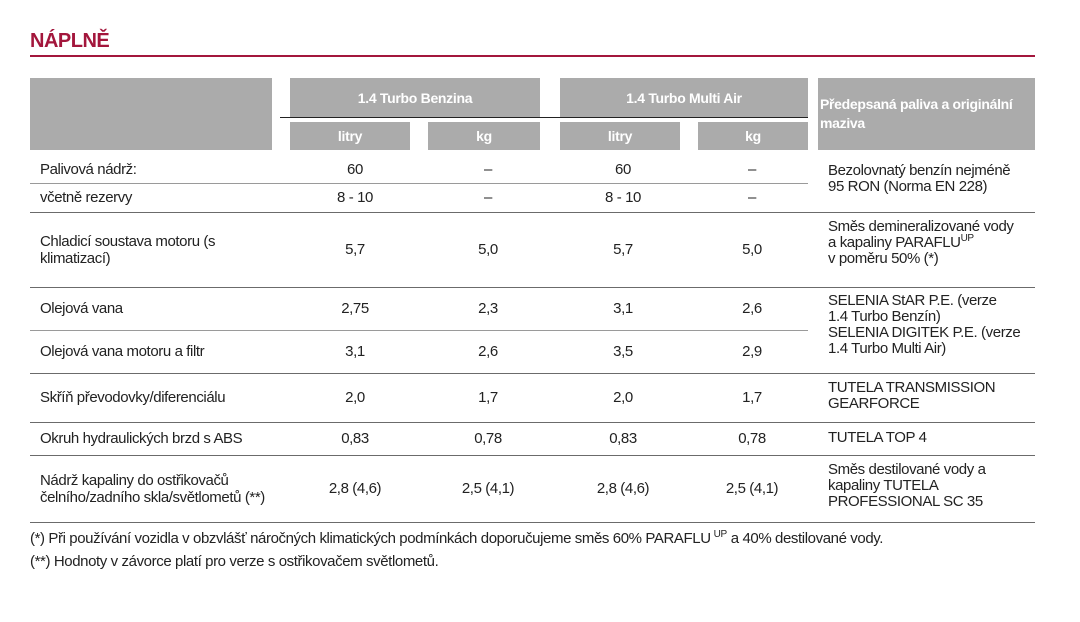  What do you see at coordinates (752, 351) in the screenshot?
I see `cell-value: 2,9` at bounding box center [752, 351].